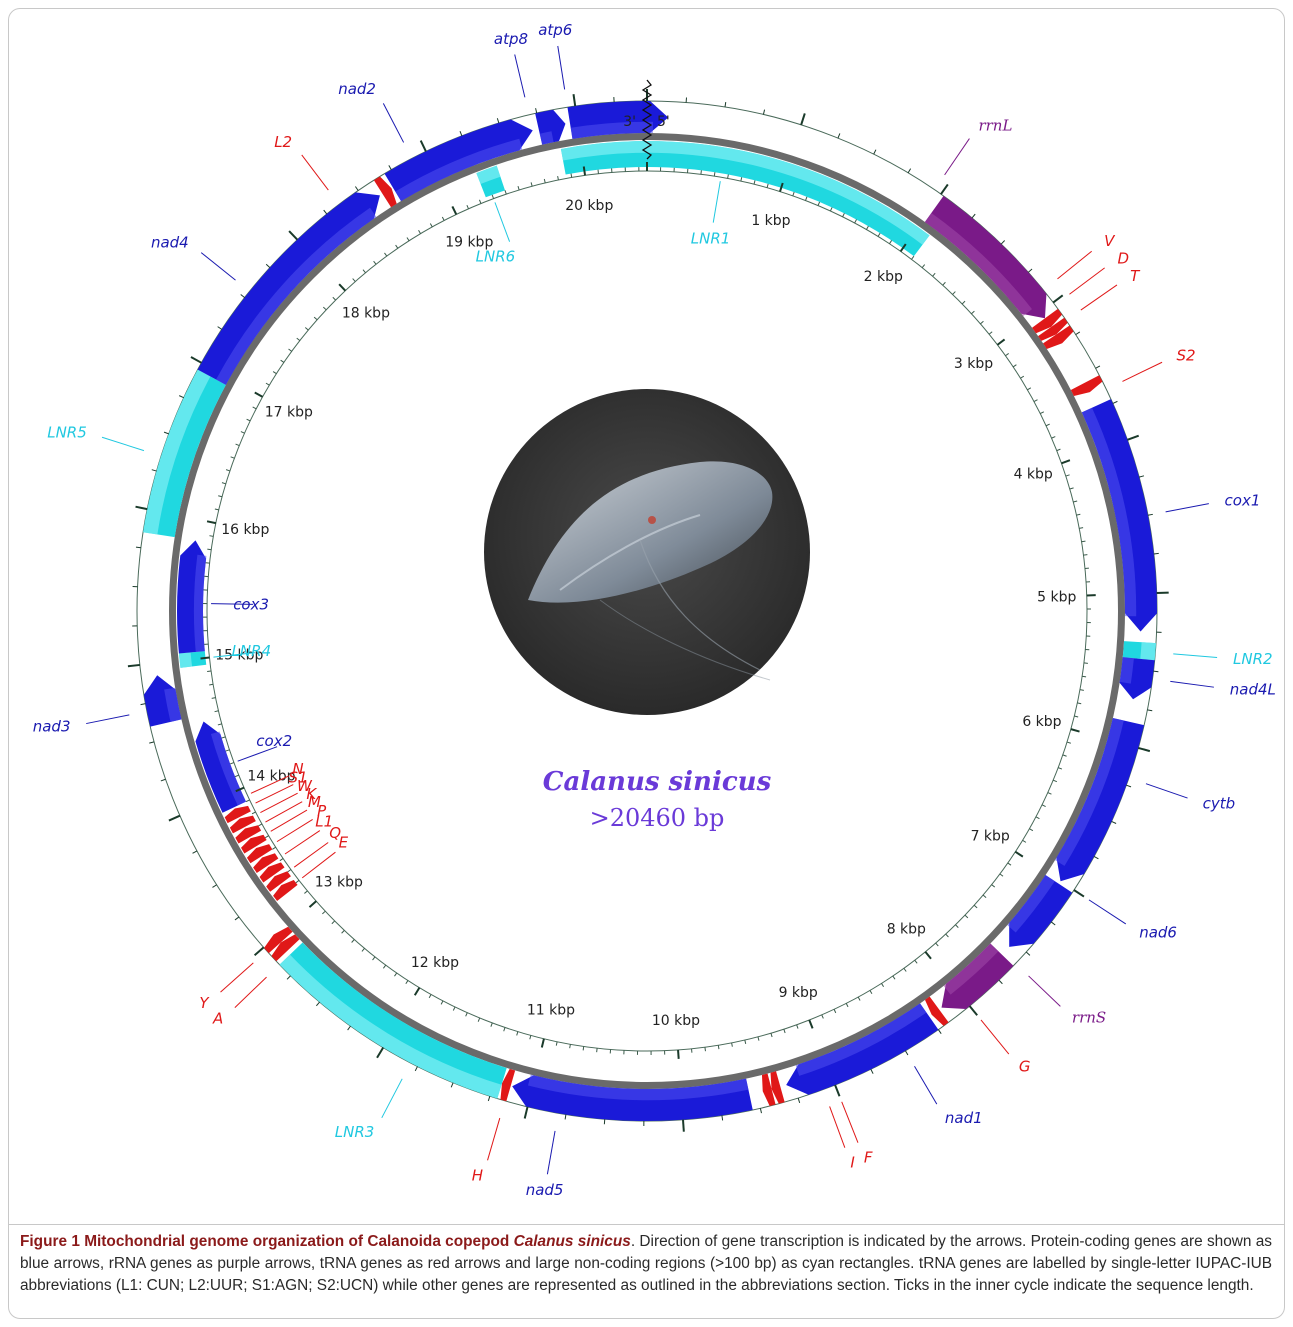 This screenshot has width=1293, height=1327. I want to click on gene-nad5, so click(632, 1098).